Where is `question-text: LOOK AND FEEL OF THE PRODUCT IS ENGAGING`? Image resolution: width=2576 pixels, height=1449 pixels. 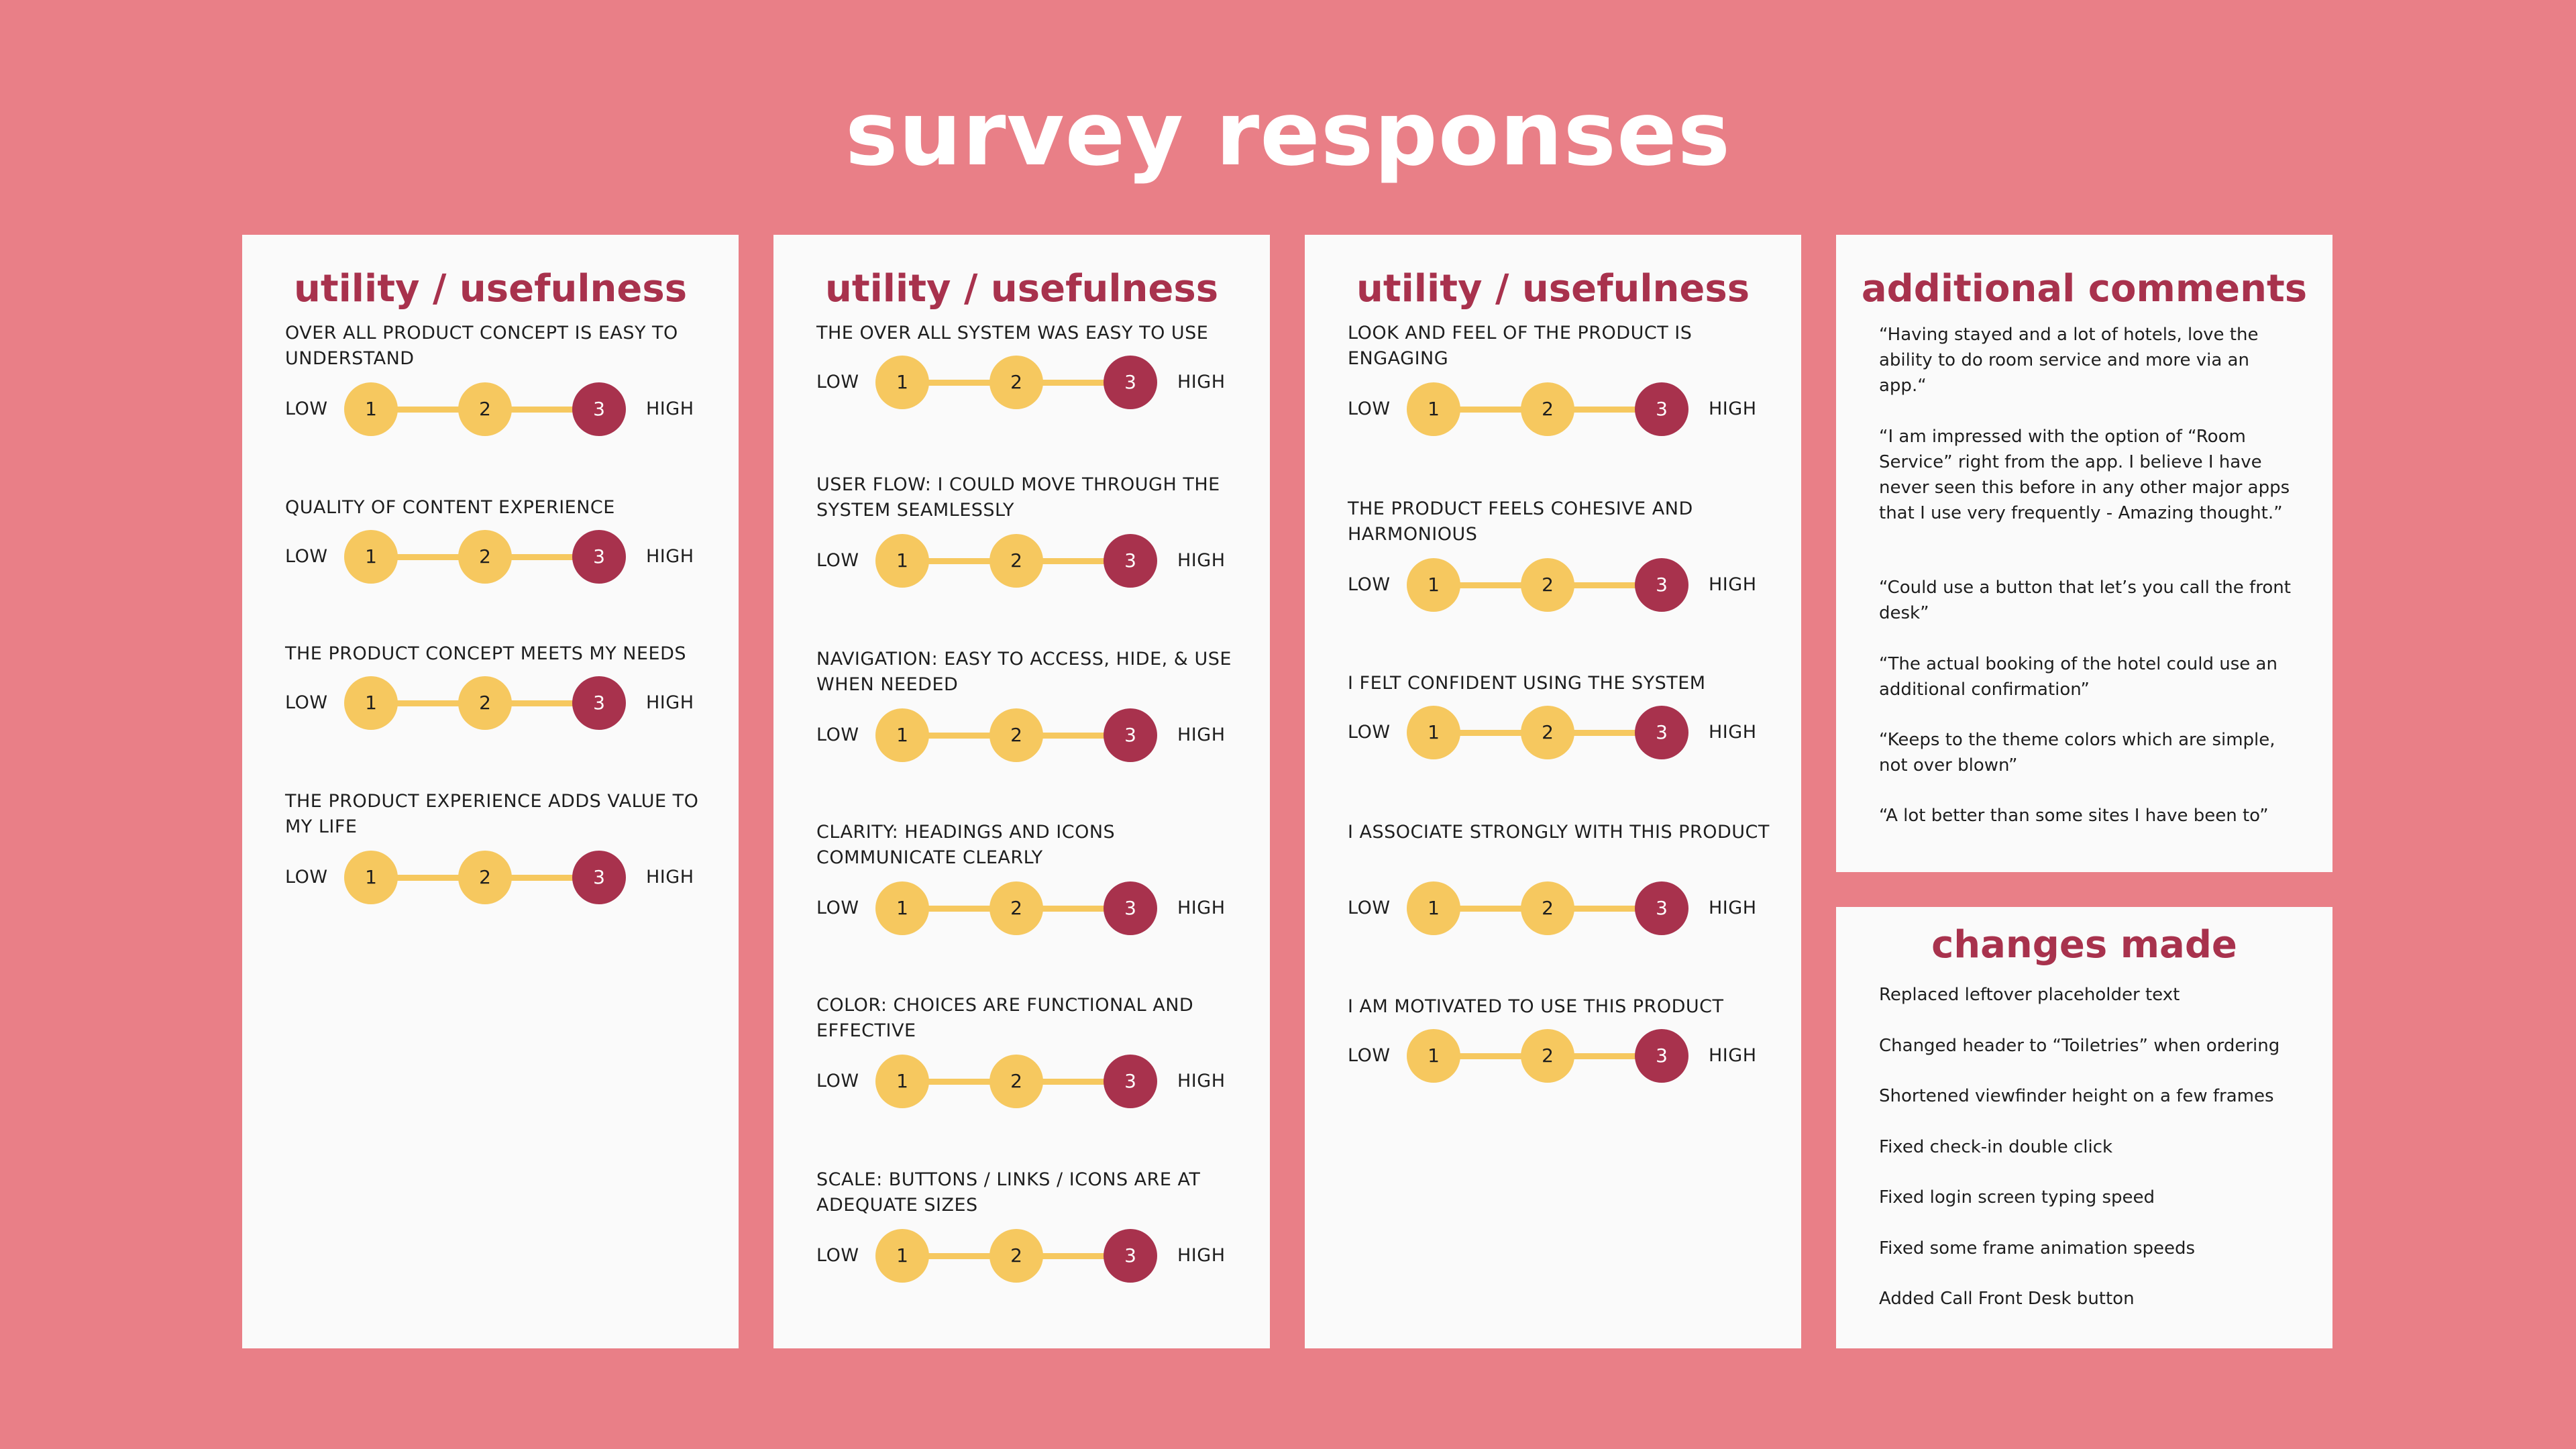
question-text: LOOK AND FEEL OF THE PRODUCT IS ENGAGING is located at coordinates (1520, 346).